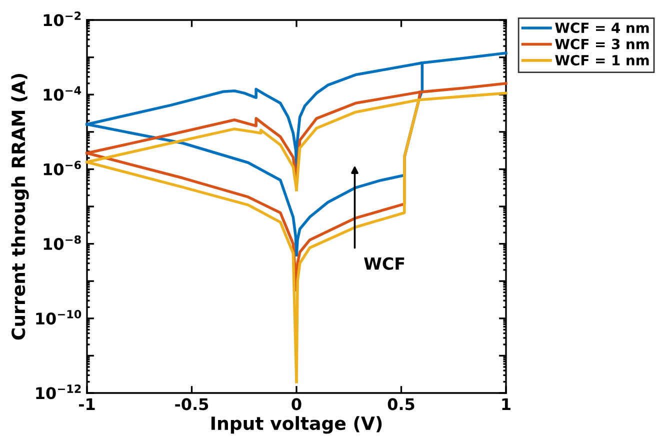  I want to click on y-axis-title: Current through RRAM (A), so click(20, 207).